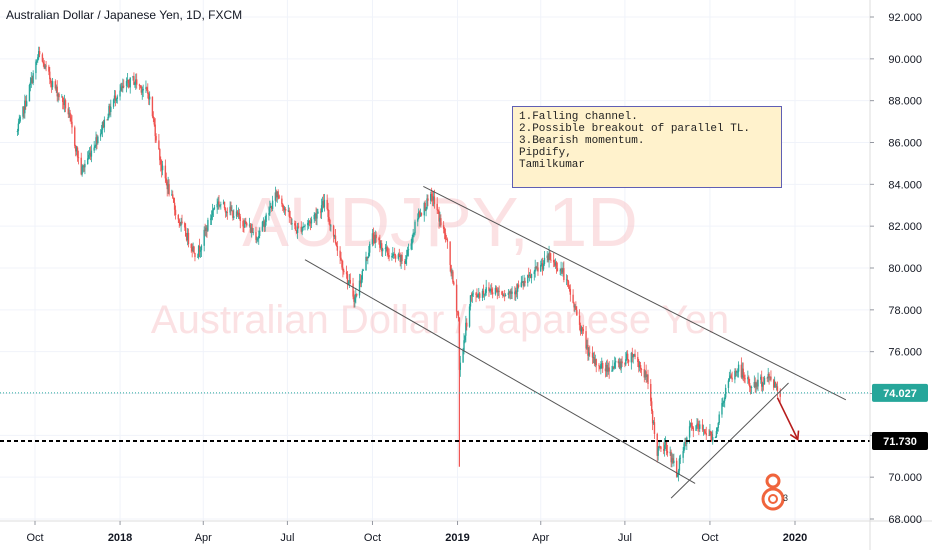 Image resolution: width=932 pixels, height=555 pixels. I want to click on projection-arrow-head, so click(794, 435).